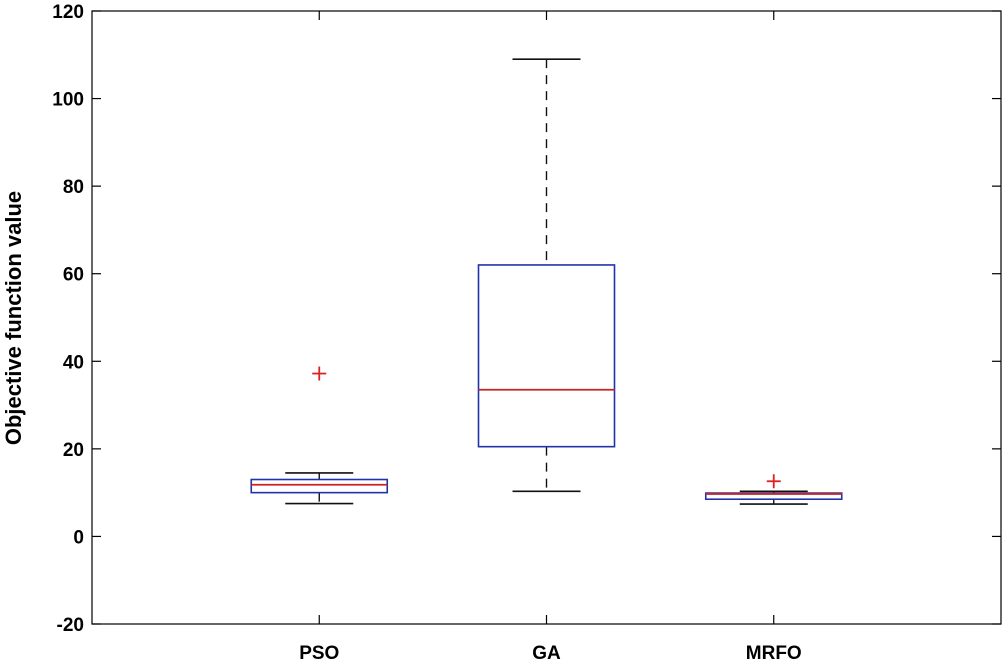 This screenshot has width=1005, height=662. What do you see at coordinates (774, 652) in the screenshot?
I see `x-tick-label: MRFO` at bounding box center [774, 652].